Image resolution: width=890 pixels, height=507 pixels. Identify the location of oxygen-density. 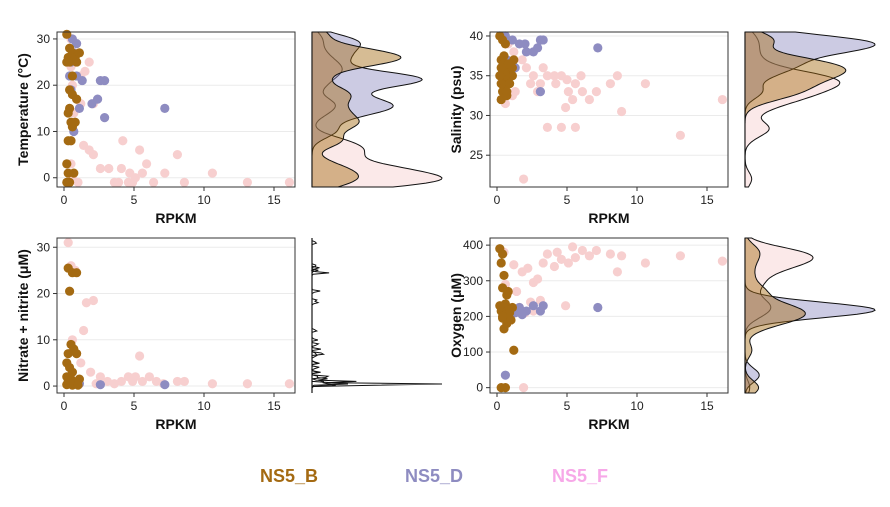
(810, 315).